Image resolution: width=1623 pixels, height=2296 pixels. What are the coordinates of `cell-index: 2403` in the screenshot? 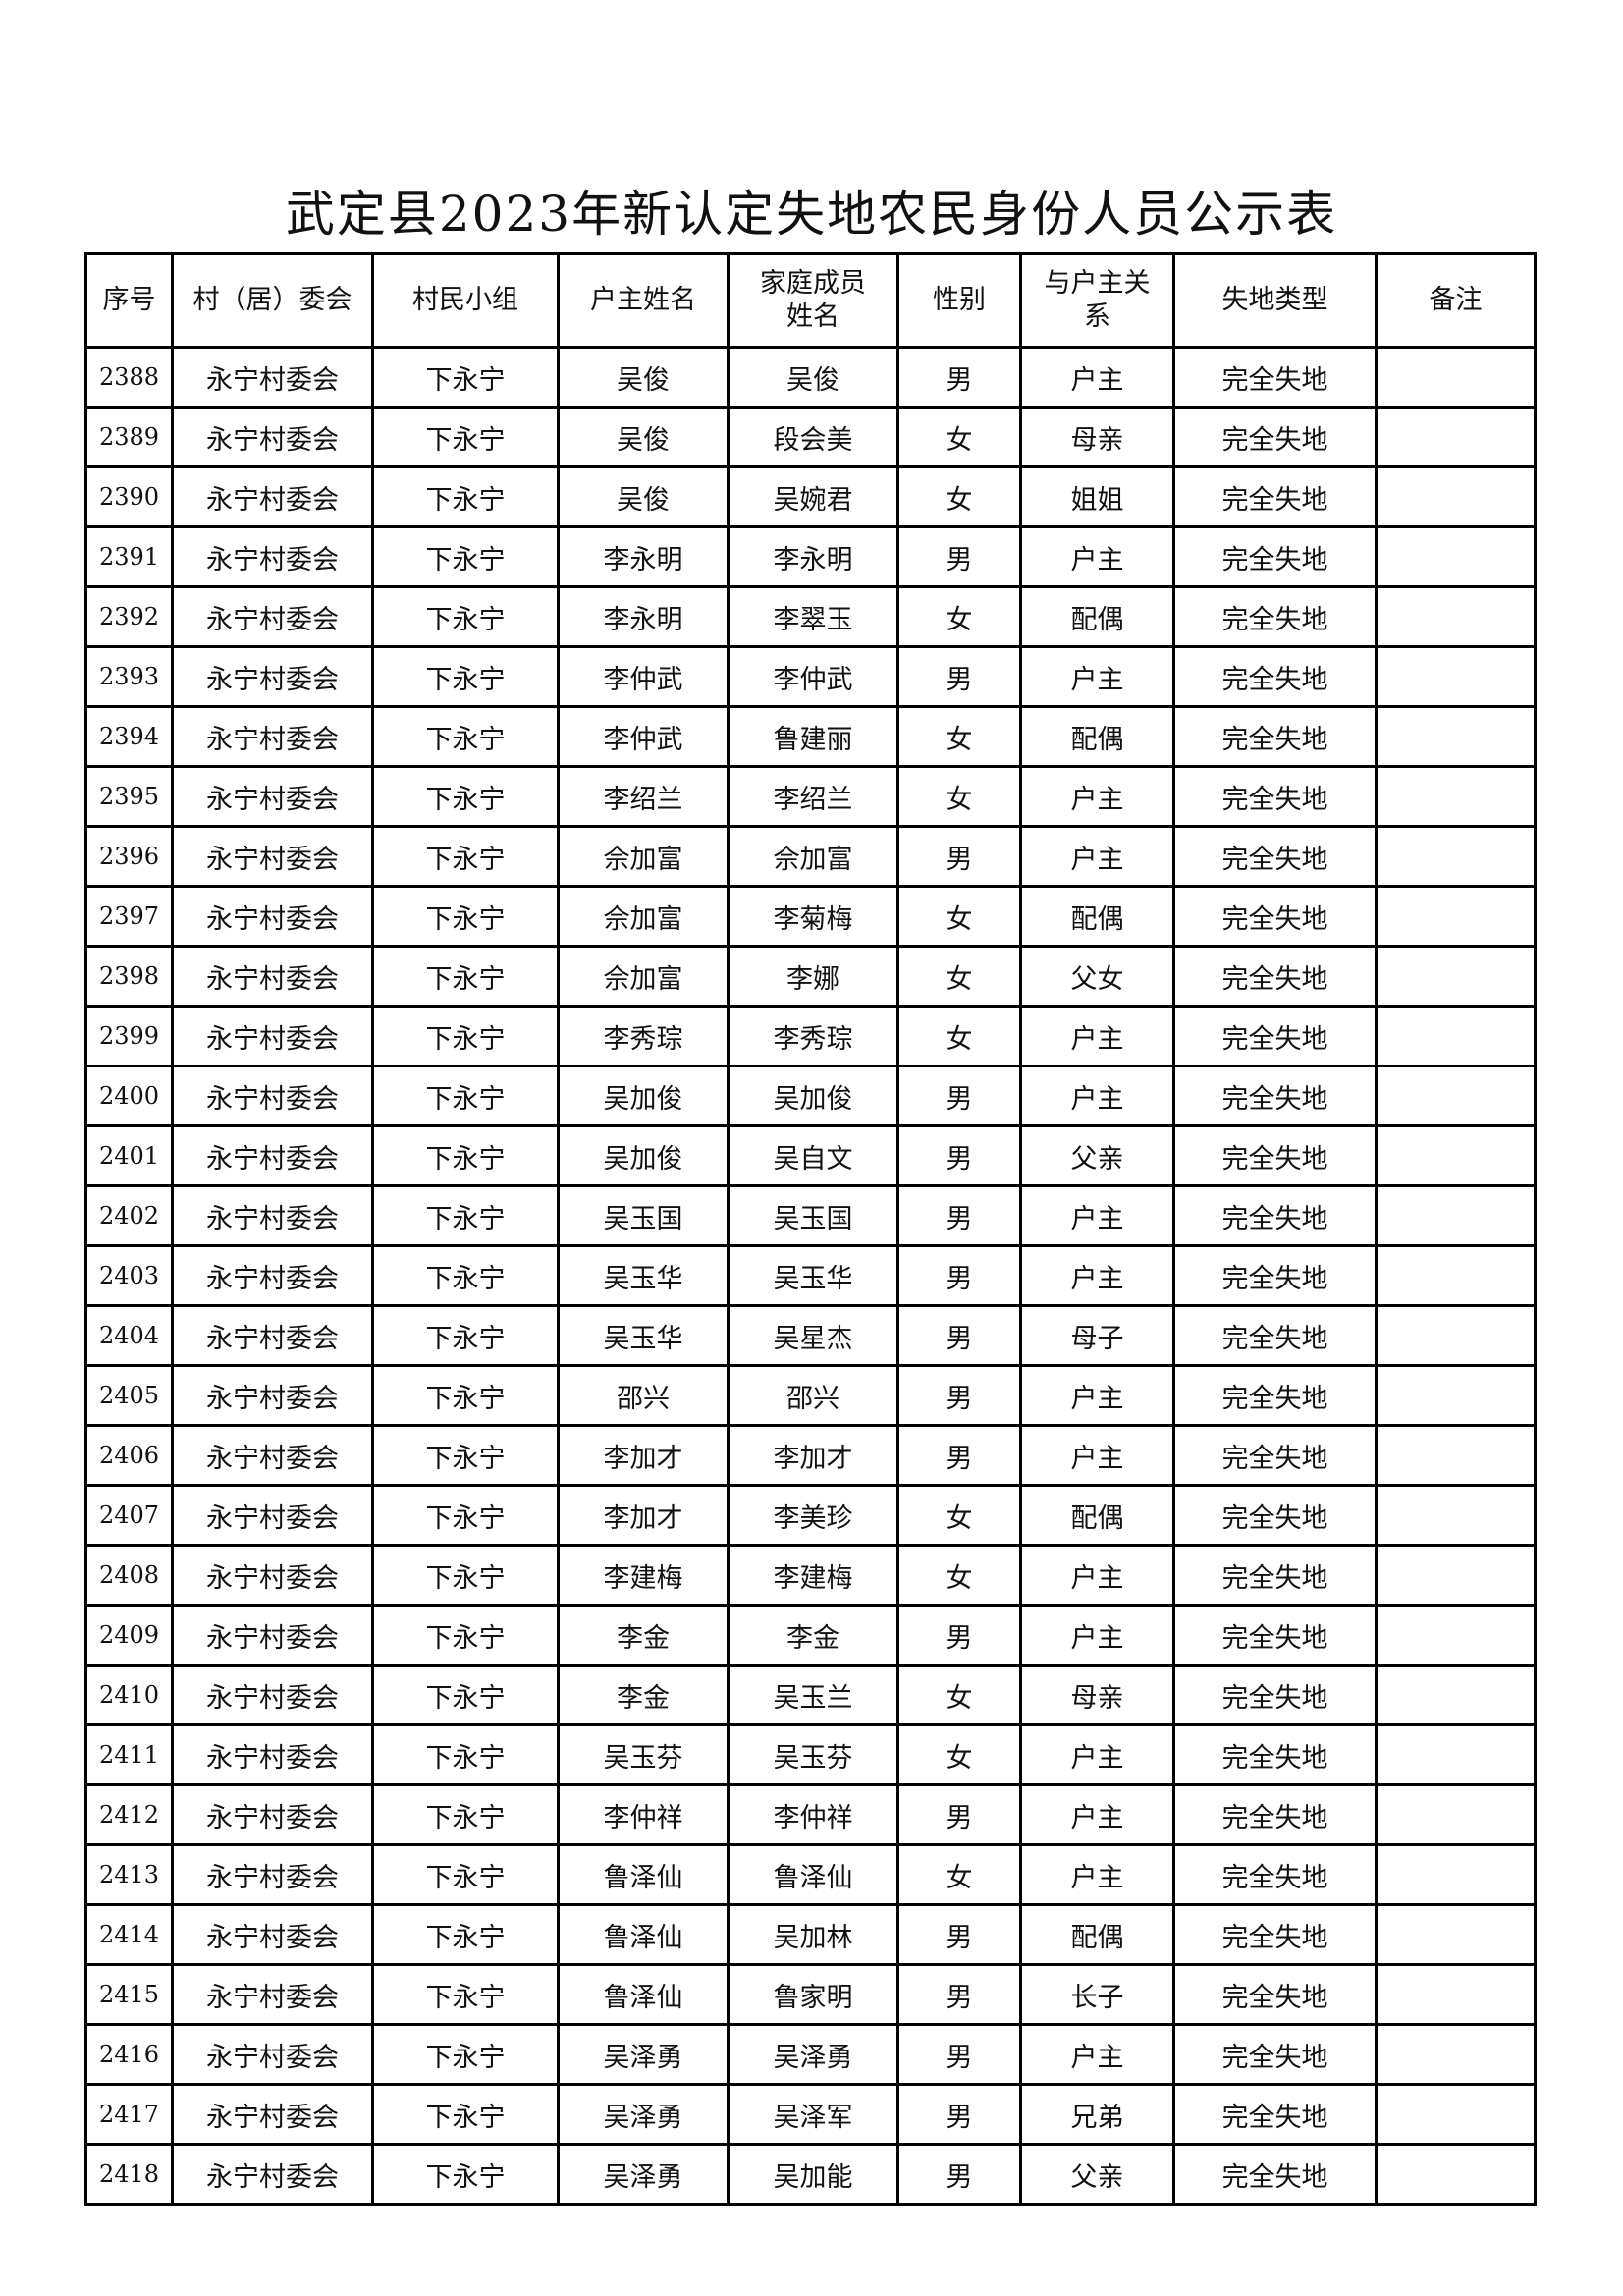 It's located at (129, 1275).